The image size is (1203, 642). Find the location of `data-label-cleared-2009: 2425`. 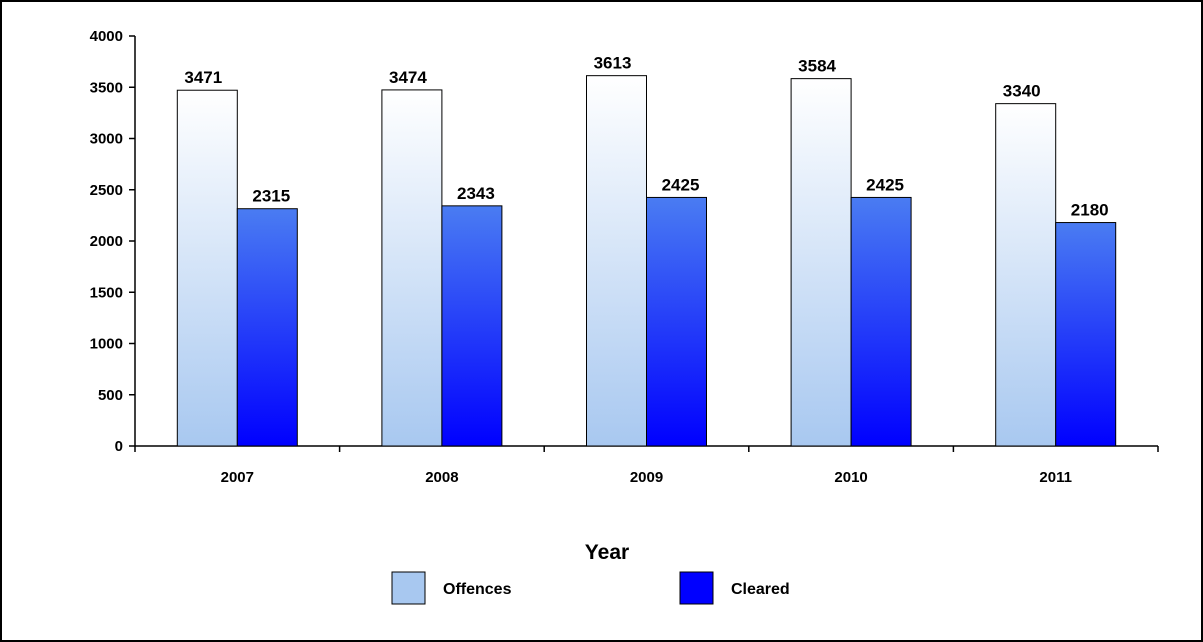

data-label-cleared-2009: 2425 is located at coordinates (681, 184).